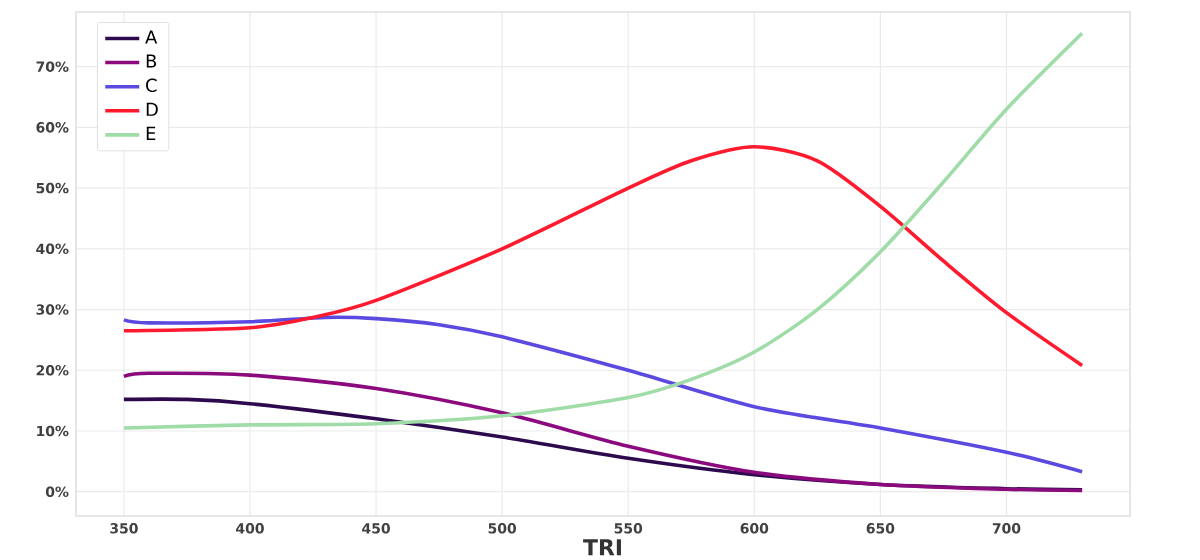 The width and height of the screenshot is (1200, 560). What do you see at coordinates (151, 85) in the screenshot?
I see `legend-label: C` at bounding box center [151, 85].